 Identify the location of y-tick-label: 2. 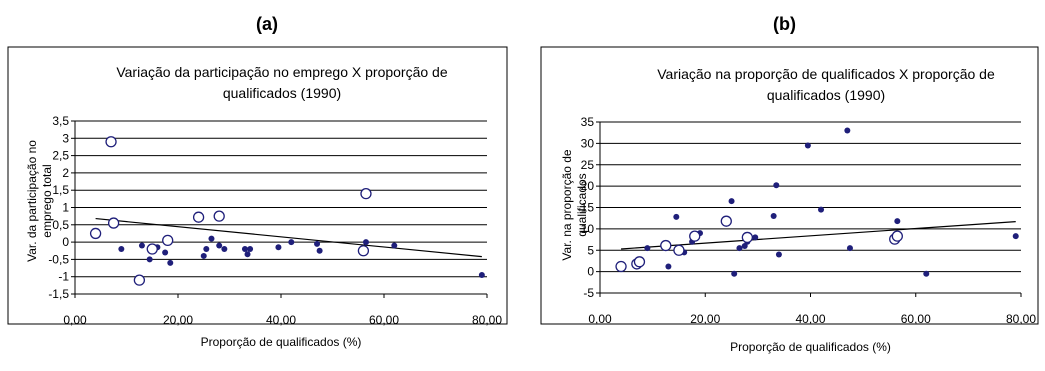
(65, 173).